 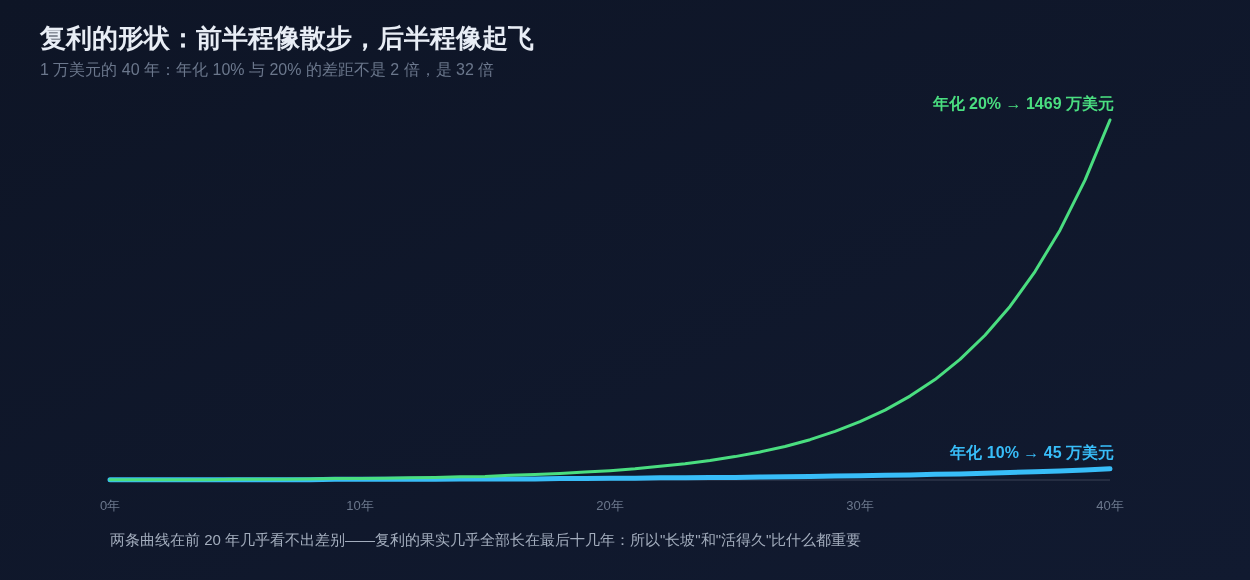 I want to click on chart-subtitle: 1 万美元的 40 年：年化 10% 与 20% 的差距不是 2 倍，是 32 倍, so click(x=267, y=69).